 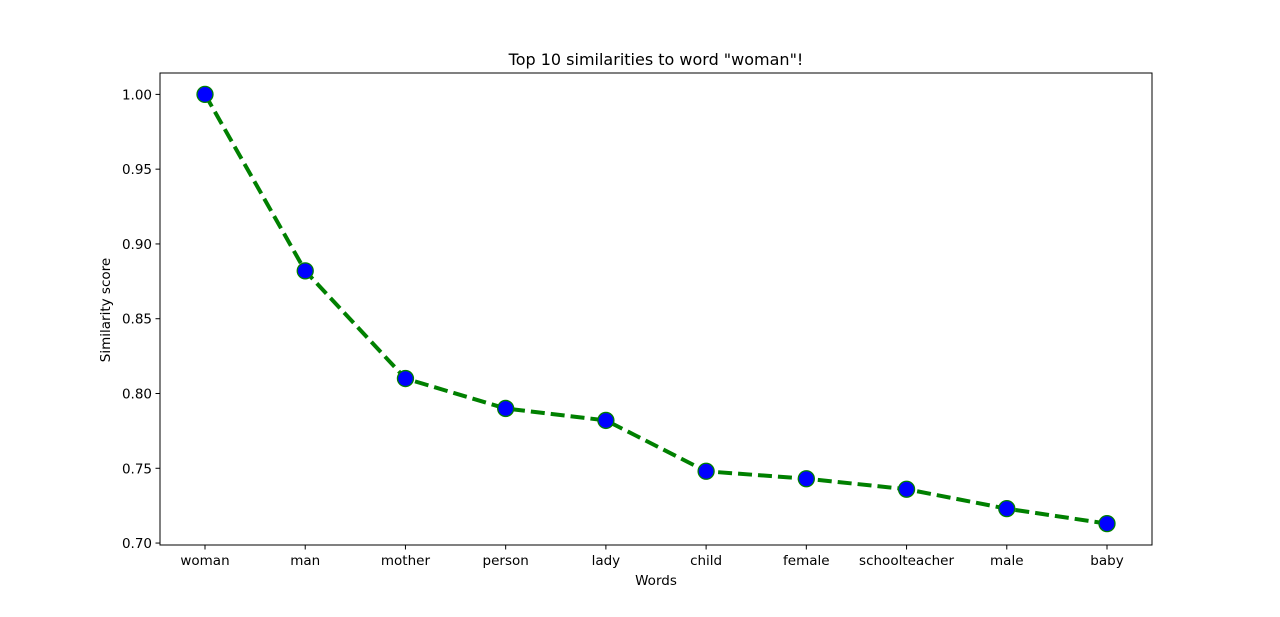 I want to click on chart-title: Top 10 similarities to word "woman"!, so click(x=656, y=59).